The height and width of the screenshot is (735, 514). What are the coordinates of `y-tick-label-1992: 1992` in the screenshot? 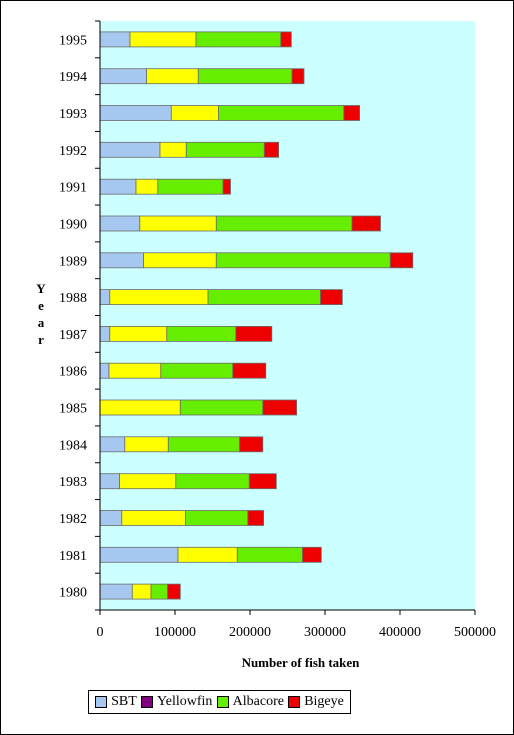 It's located at (73, 151).